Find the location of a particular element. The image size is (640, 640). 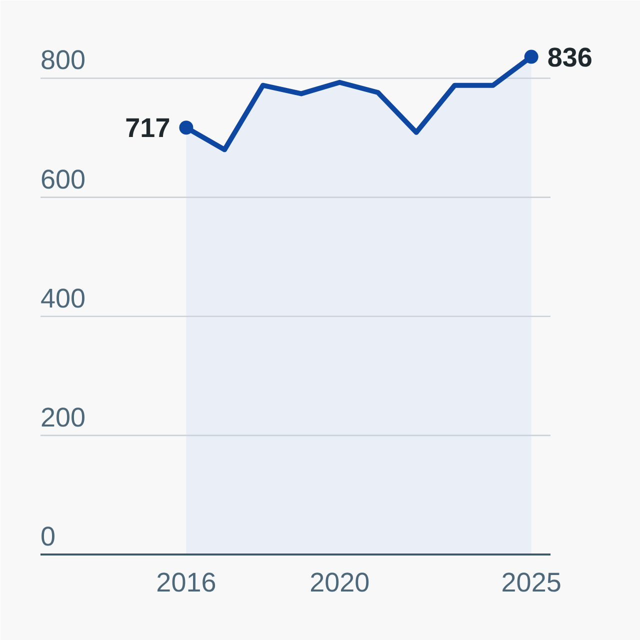

data-label: 717 is located at coordinates (147, 128).